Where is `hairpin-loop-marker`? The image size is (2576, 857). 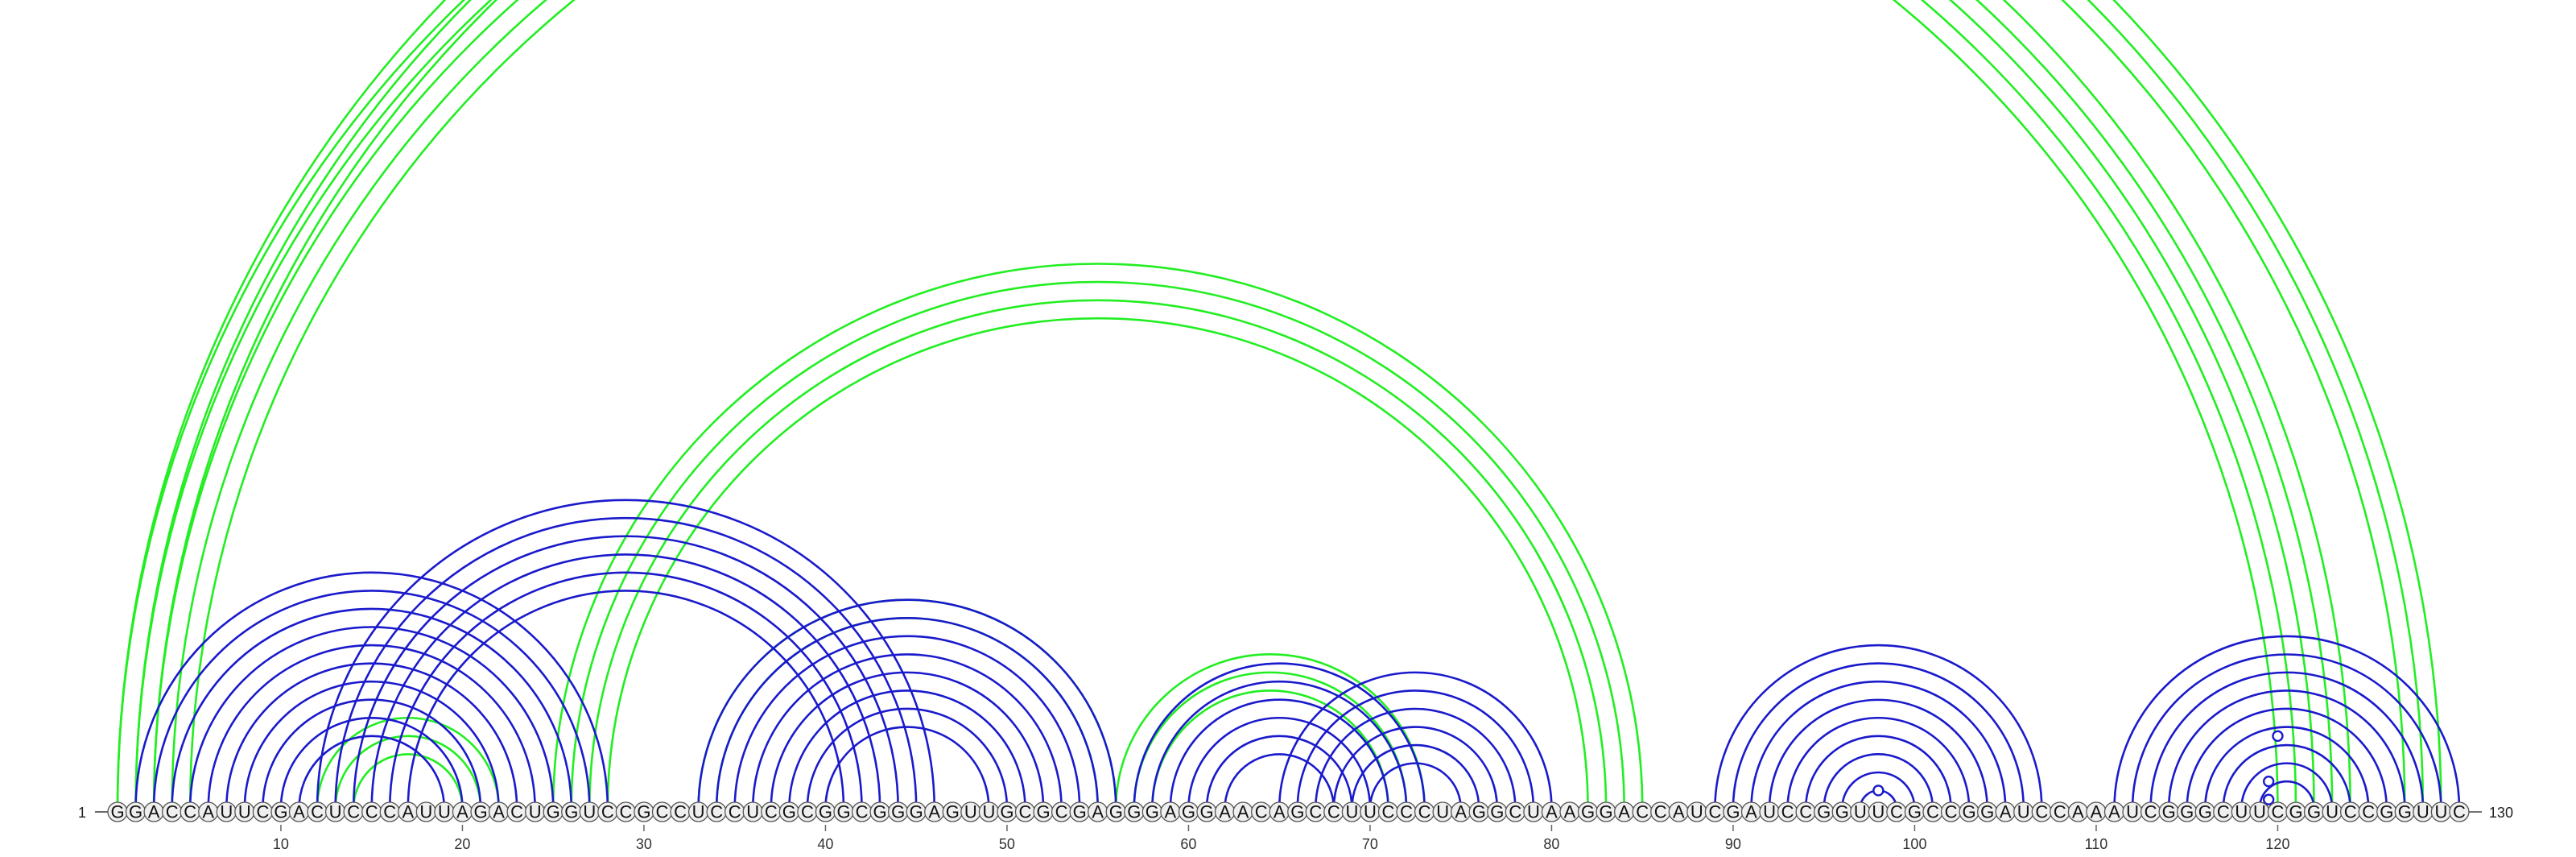 hairpin-loop-marker is located at coordinates (2278, 736).